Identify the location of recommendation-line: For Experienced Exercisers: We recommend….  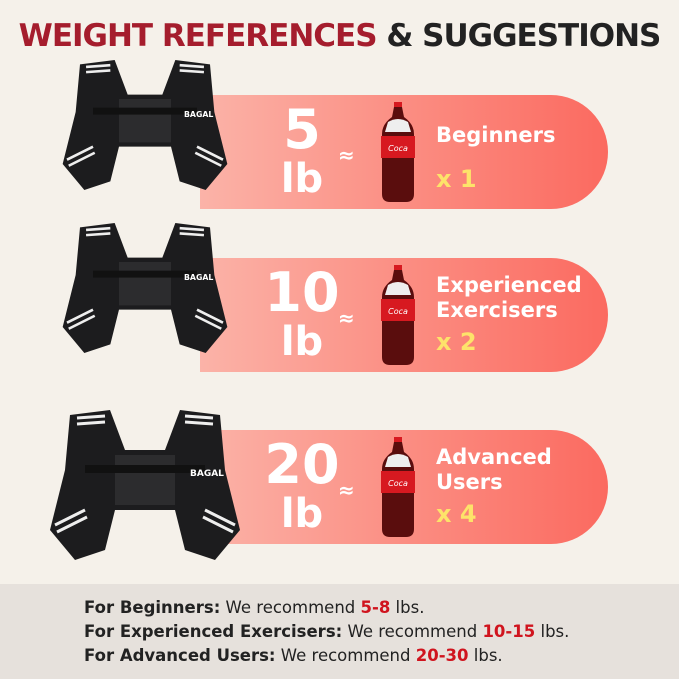
(327, 631).